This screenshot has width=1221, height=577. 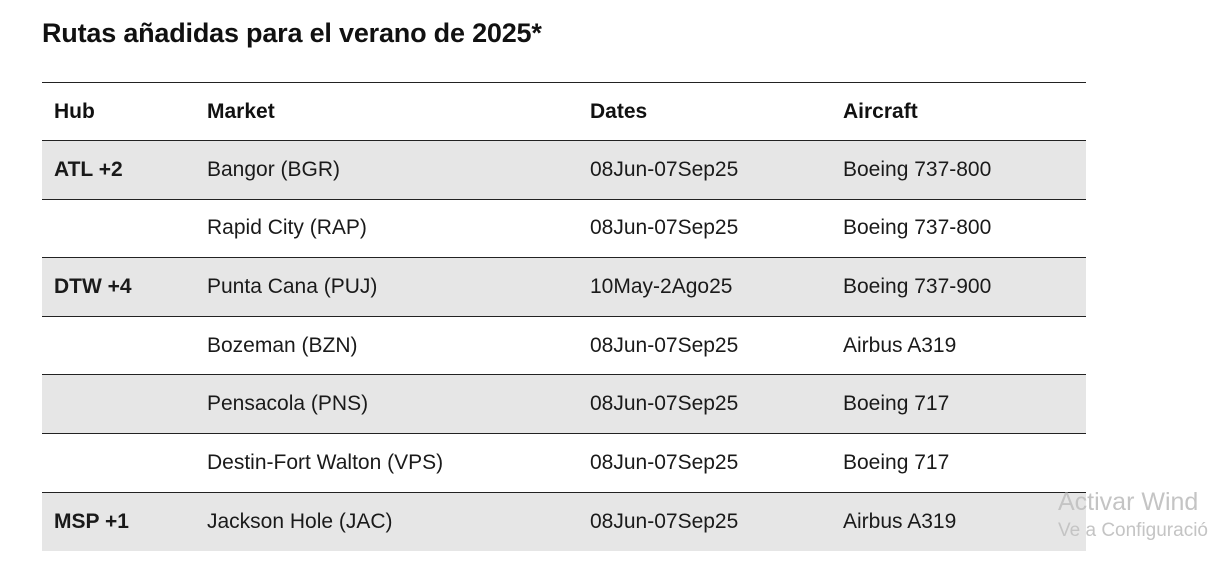 I want to click on cell-market: Bozeman (BZN), so click(x=282, y=345).